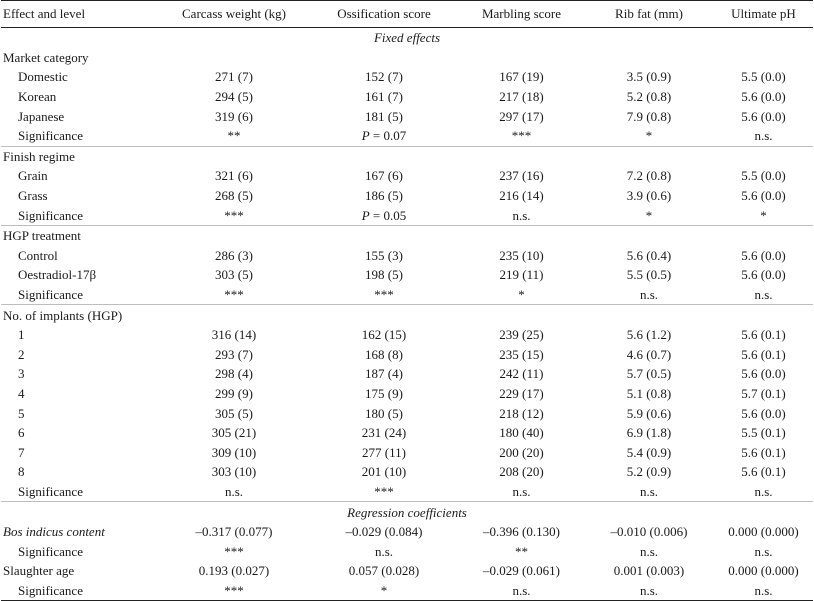 The height and width of the screenshot is (601, 814). What do you see at coordinates (234, 335) in the screenshot?
I see `table-cell: 316 (14)` at bounding box center [234, 335].